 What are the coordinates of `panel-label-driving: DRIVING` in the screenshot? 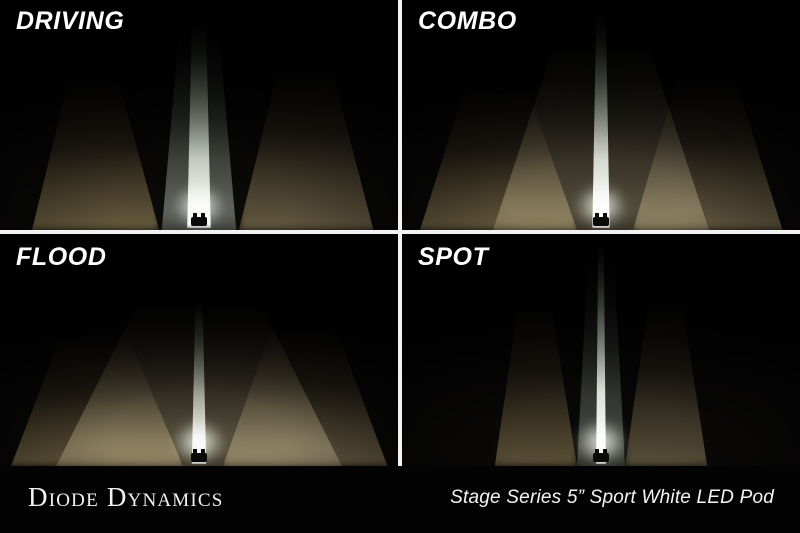 It's located at (70, 21).